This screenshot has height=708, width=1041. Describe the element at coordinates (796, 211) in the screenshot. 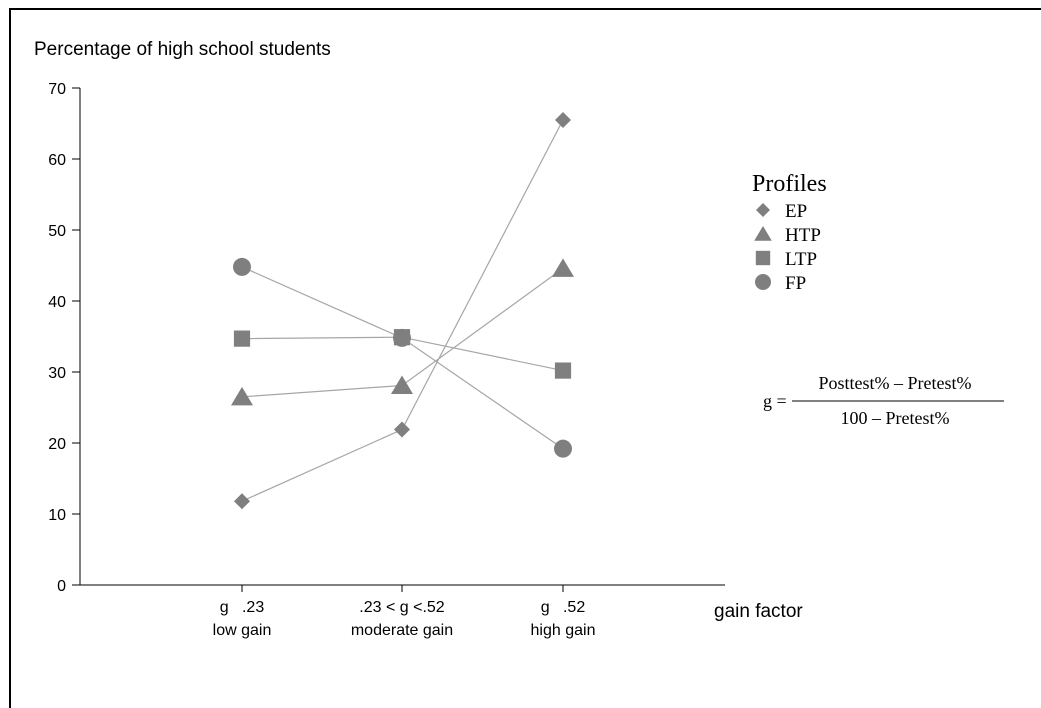

I see `legend-label-ep: EP` at that location.